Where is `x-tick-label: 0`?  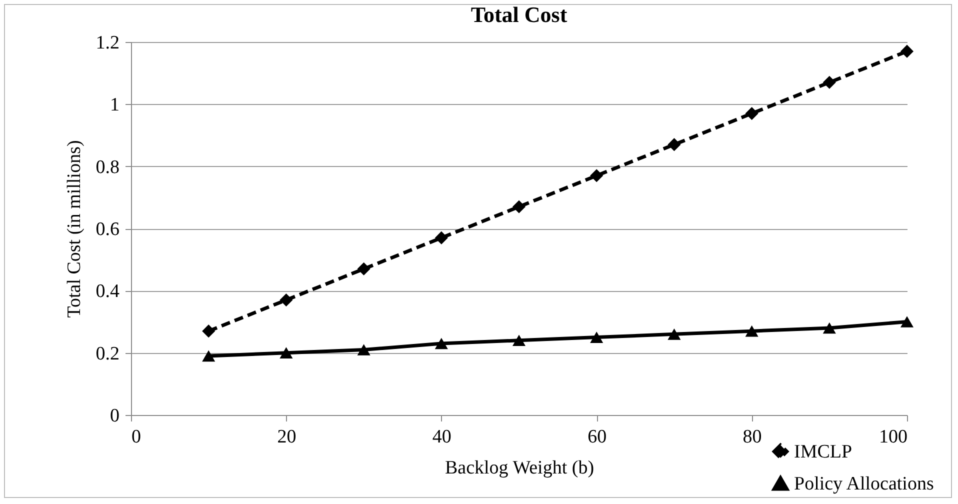 x-tick-label: 0 is located at coordinates (136, 437).